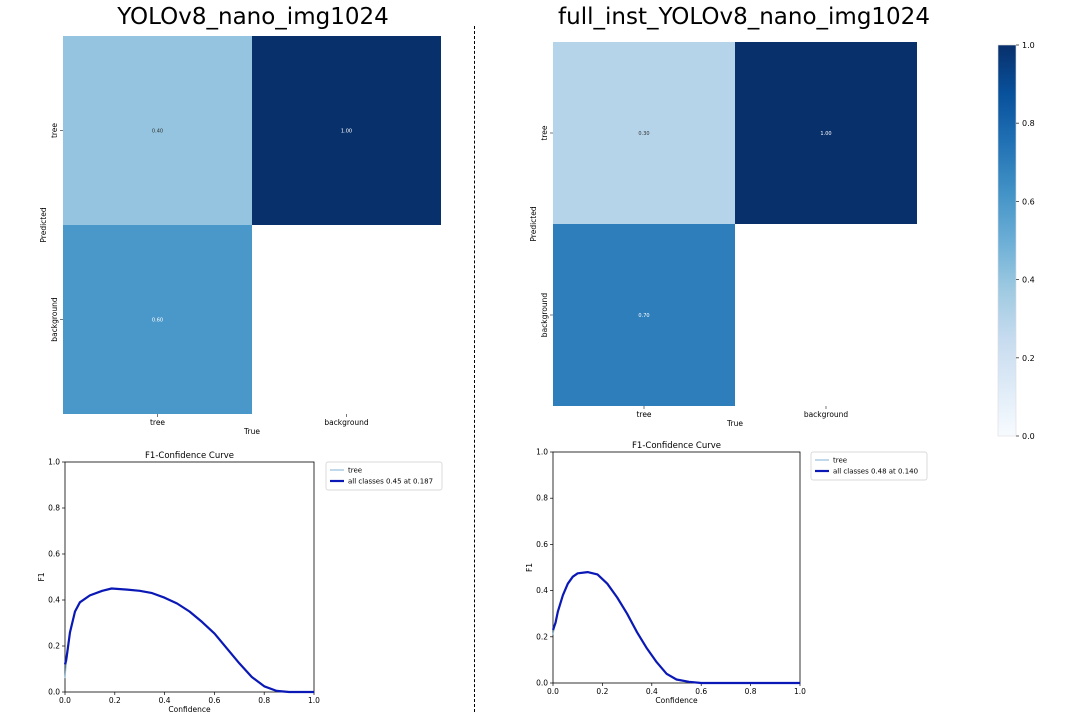  I want to click on heatmap-cell-label: 0.40, so click(157, 132).